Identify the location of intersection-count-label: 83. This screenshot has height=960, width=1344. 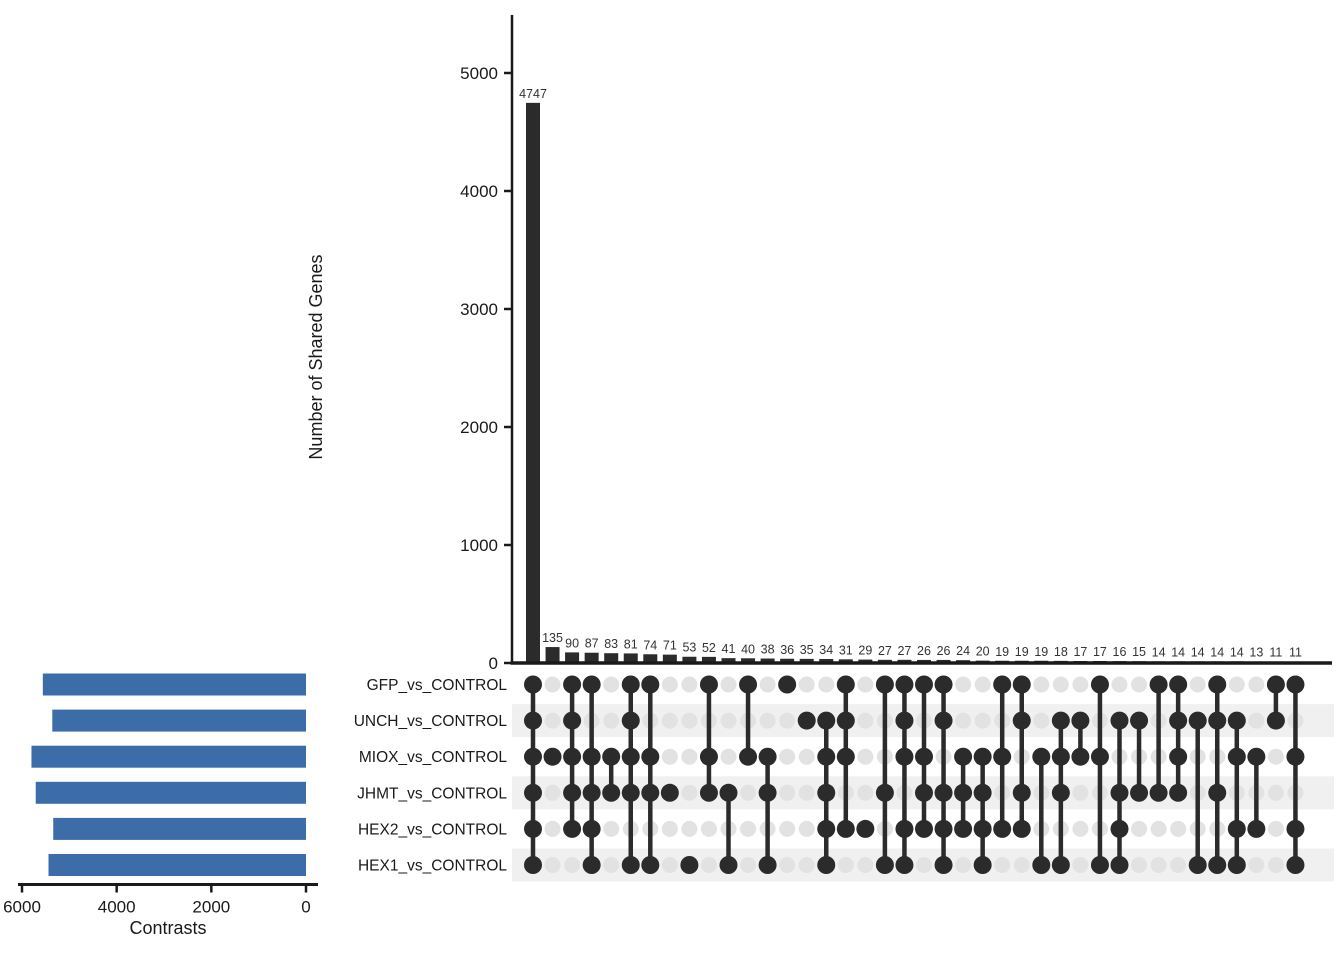
(611, 644).